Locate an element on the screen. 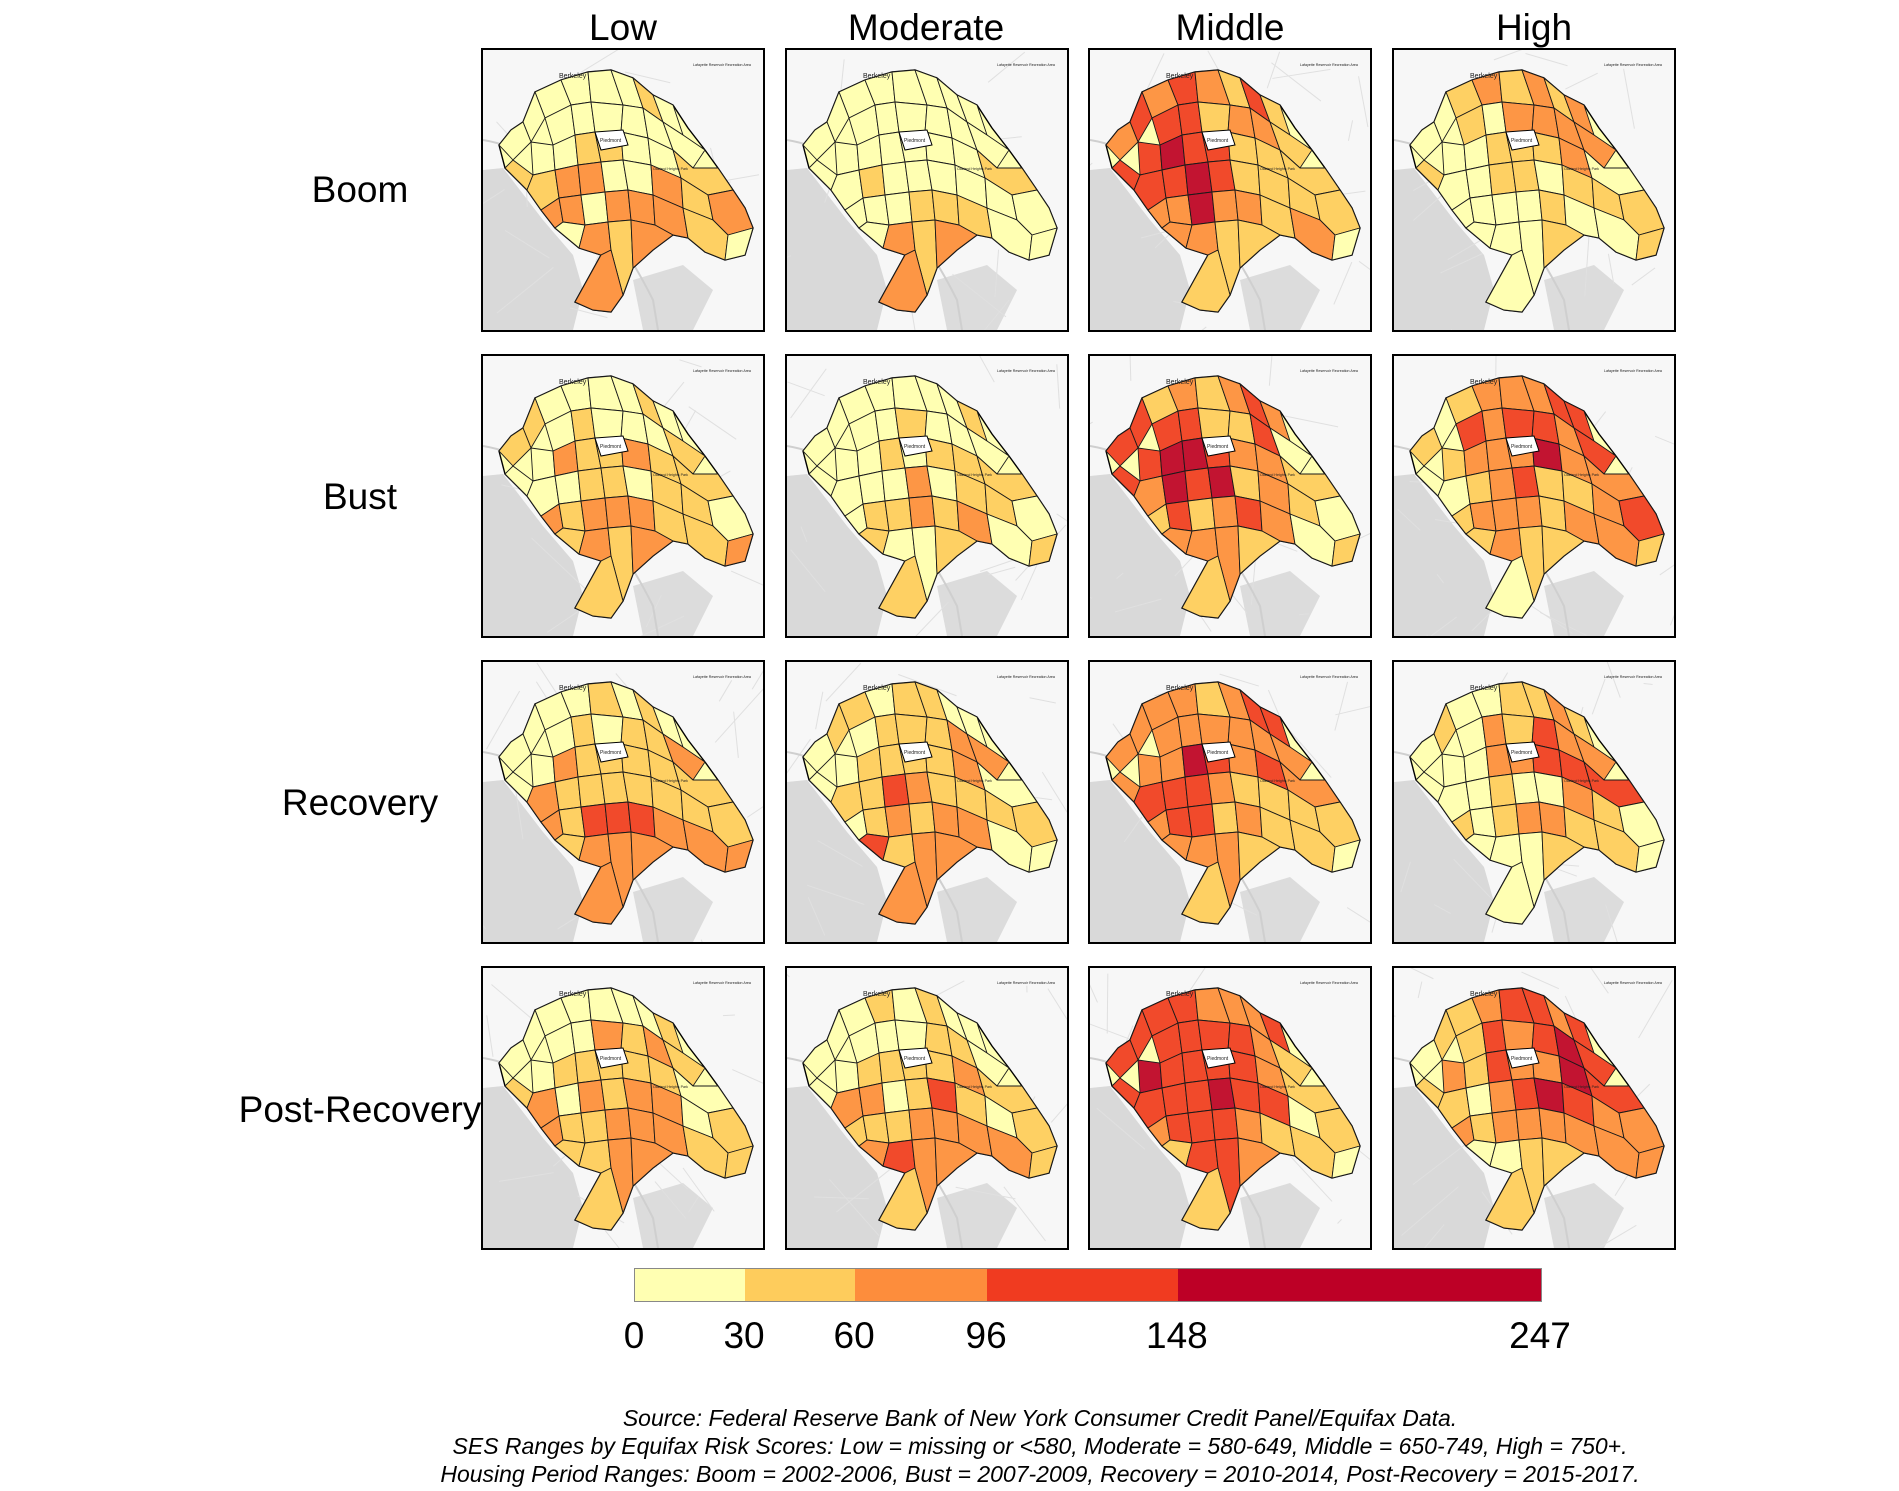 This screenshot has width=1899, height=1491. map-label-lafayette: Lafayette Reservoir Recreation Area is located at coordinates (1026, 65).